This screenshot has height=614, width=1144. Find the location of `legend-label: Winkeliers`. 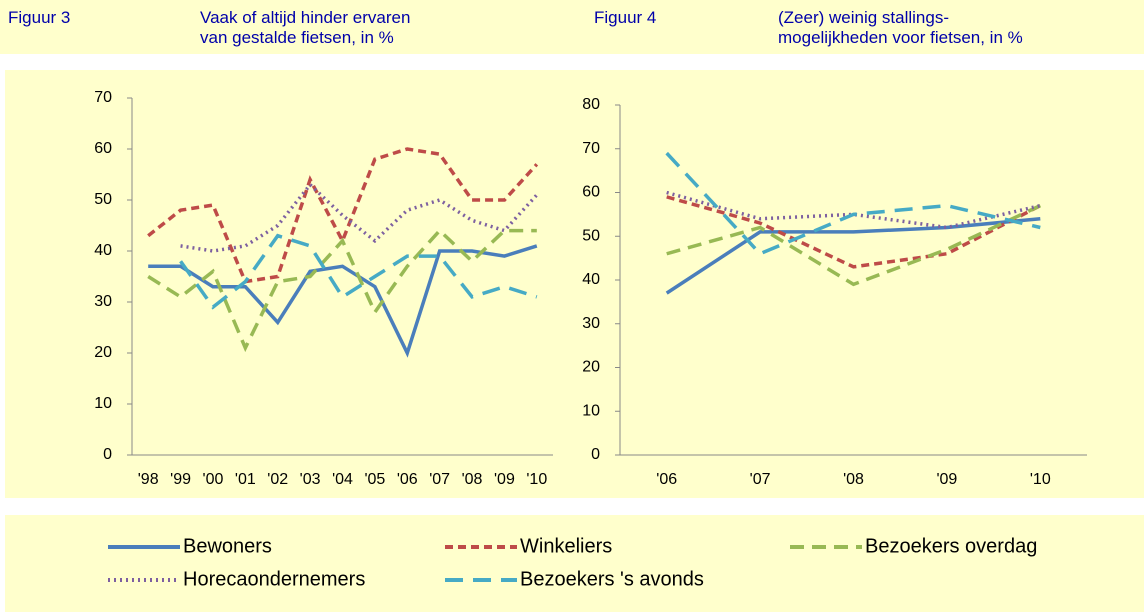

legend-label: Winkeliers is located at coordinates (566, 546).